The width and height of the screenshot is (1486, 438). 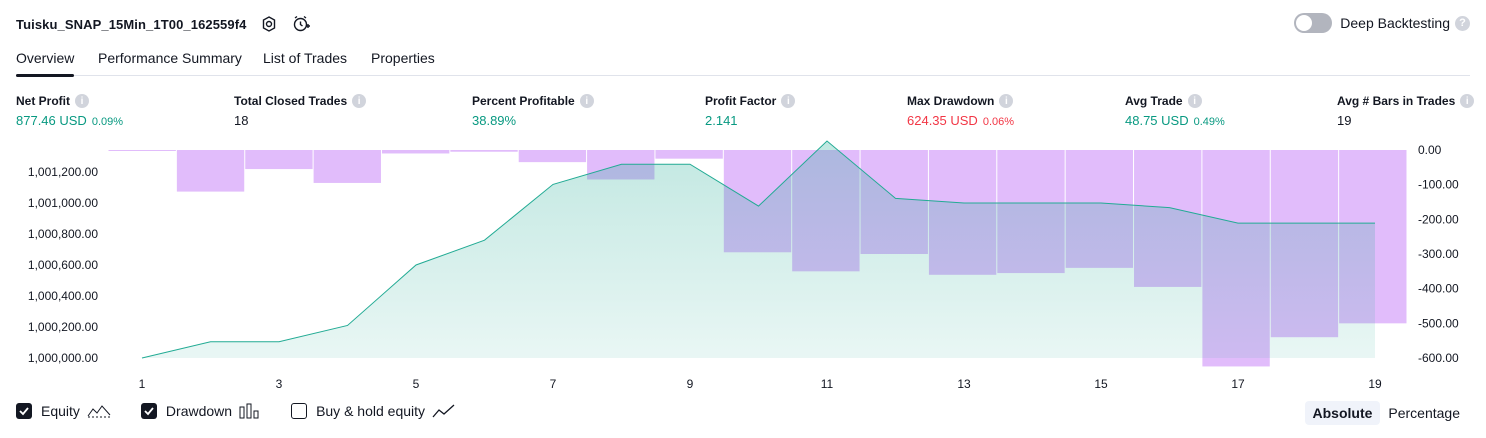 I want to click on percentage-button: Percentage, so click(x=1424, y=413).